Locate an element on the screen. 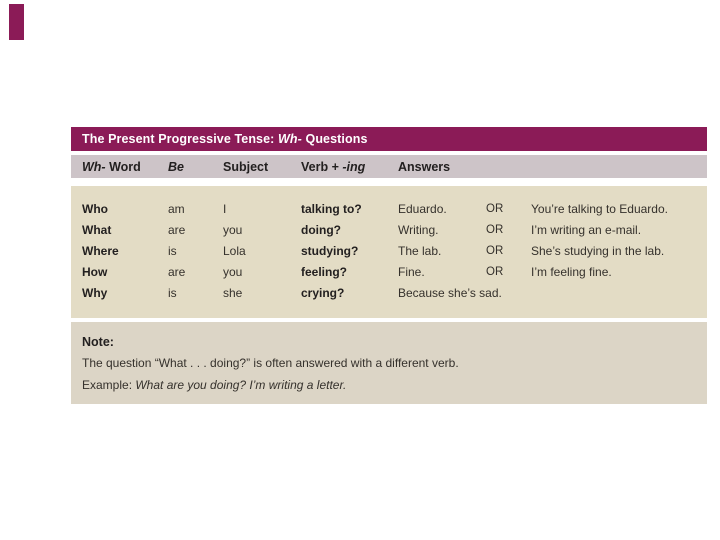 This screenshot has height=540, width=720. cell-short-answer: Fine. is located at coordinates (411, 271).